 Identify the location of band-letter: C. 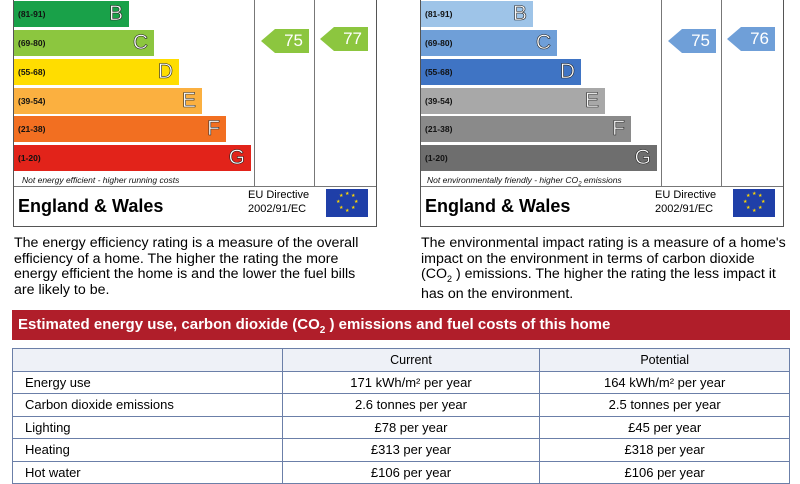
(543, 43).